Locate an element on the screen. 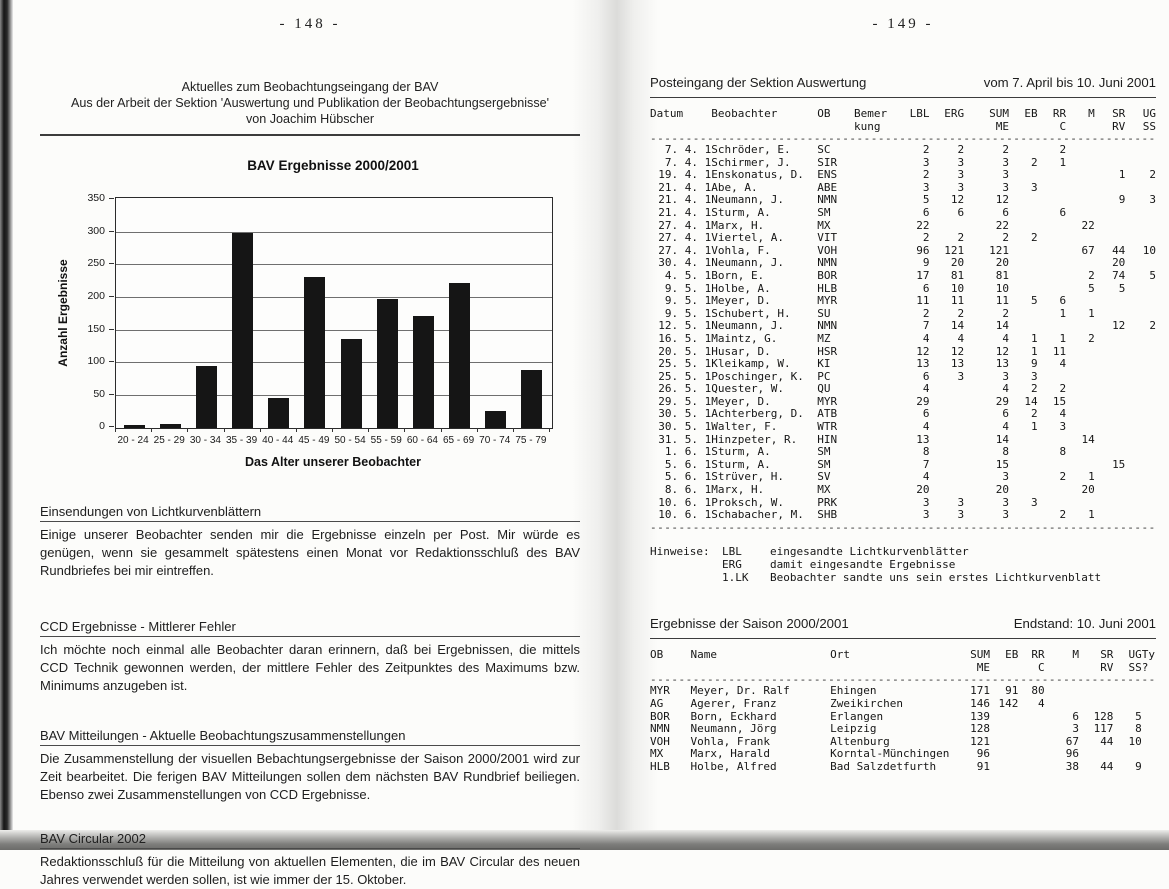 The width and height of the screenshot is (1169, 889). y-tick-label: 50 is located at coordinates (99, 393).